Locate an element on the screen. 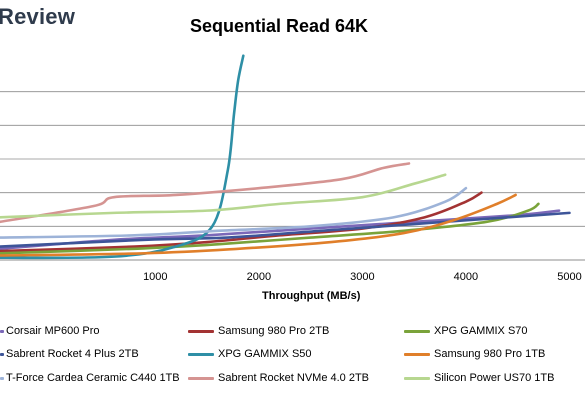 This screenshot has width=585, height=401. legend-label: Silicon Power US70 1TB is located at coordinates (494, 378).